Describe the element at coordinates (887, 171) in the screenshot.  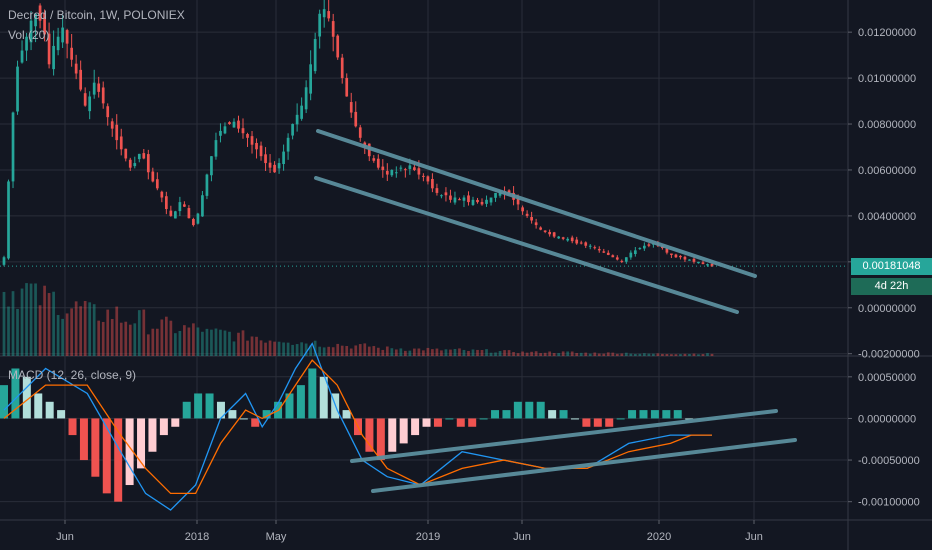
I see `price-tick-label: 0.00600000` at that location.